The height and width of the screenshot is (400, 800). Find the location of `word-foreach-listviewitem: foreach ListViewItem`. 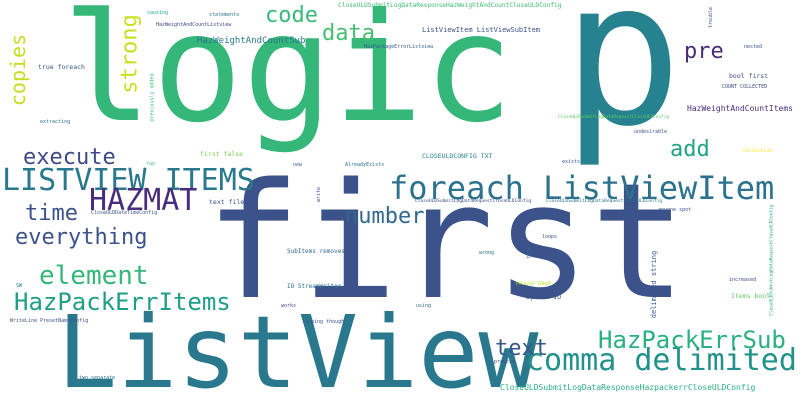

word-foreach-listviewitem: foreach ListViewItem is located at coordinates (582, 188).